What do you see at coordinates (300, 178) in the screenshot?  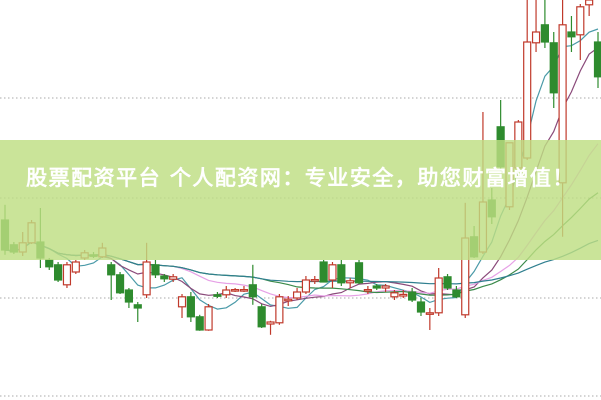 I see `banner-title: 股票配资平台 个人配资网：专业安全，助您财富增值！` at bounding box center [300, 178].